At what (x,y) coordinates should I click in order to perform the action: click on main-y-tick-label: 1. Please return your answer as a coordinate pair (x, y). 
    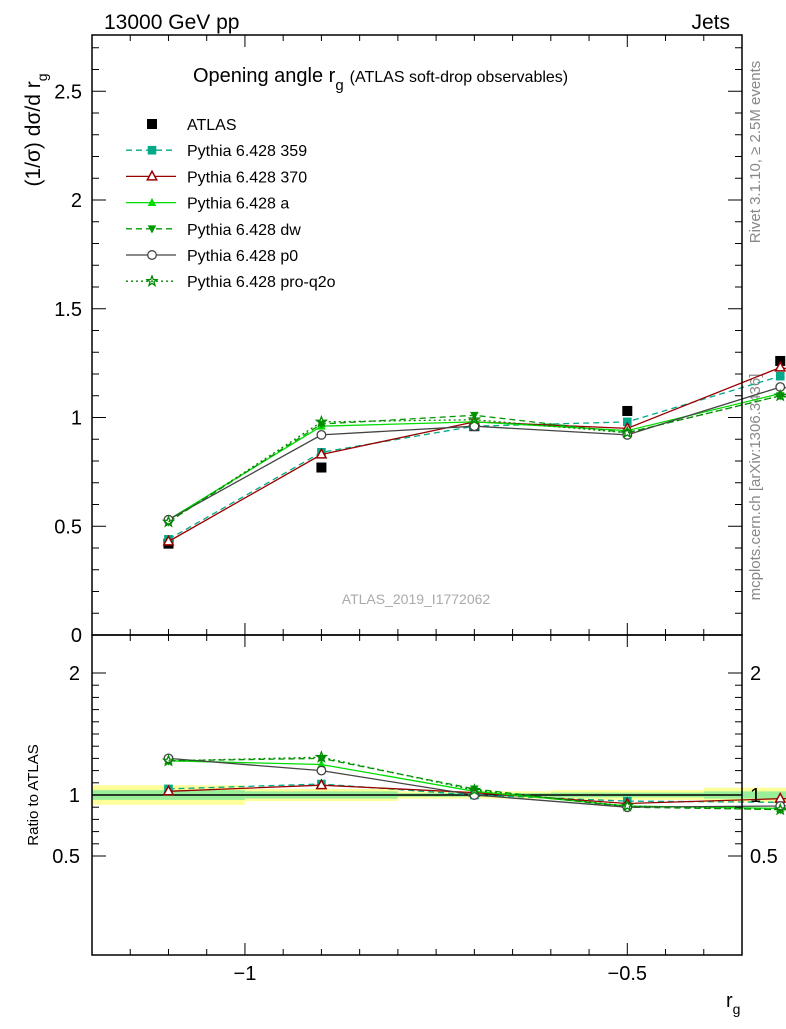
    Looking at the image, I should click on (76, 419).